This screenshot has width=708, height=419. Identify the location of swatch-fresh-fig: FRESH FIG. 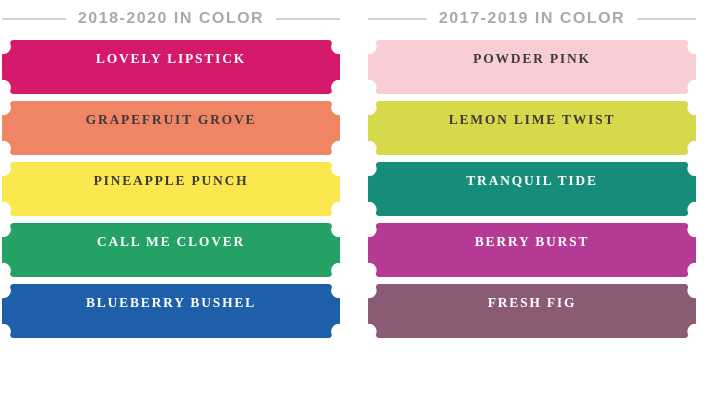
(532, 311).